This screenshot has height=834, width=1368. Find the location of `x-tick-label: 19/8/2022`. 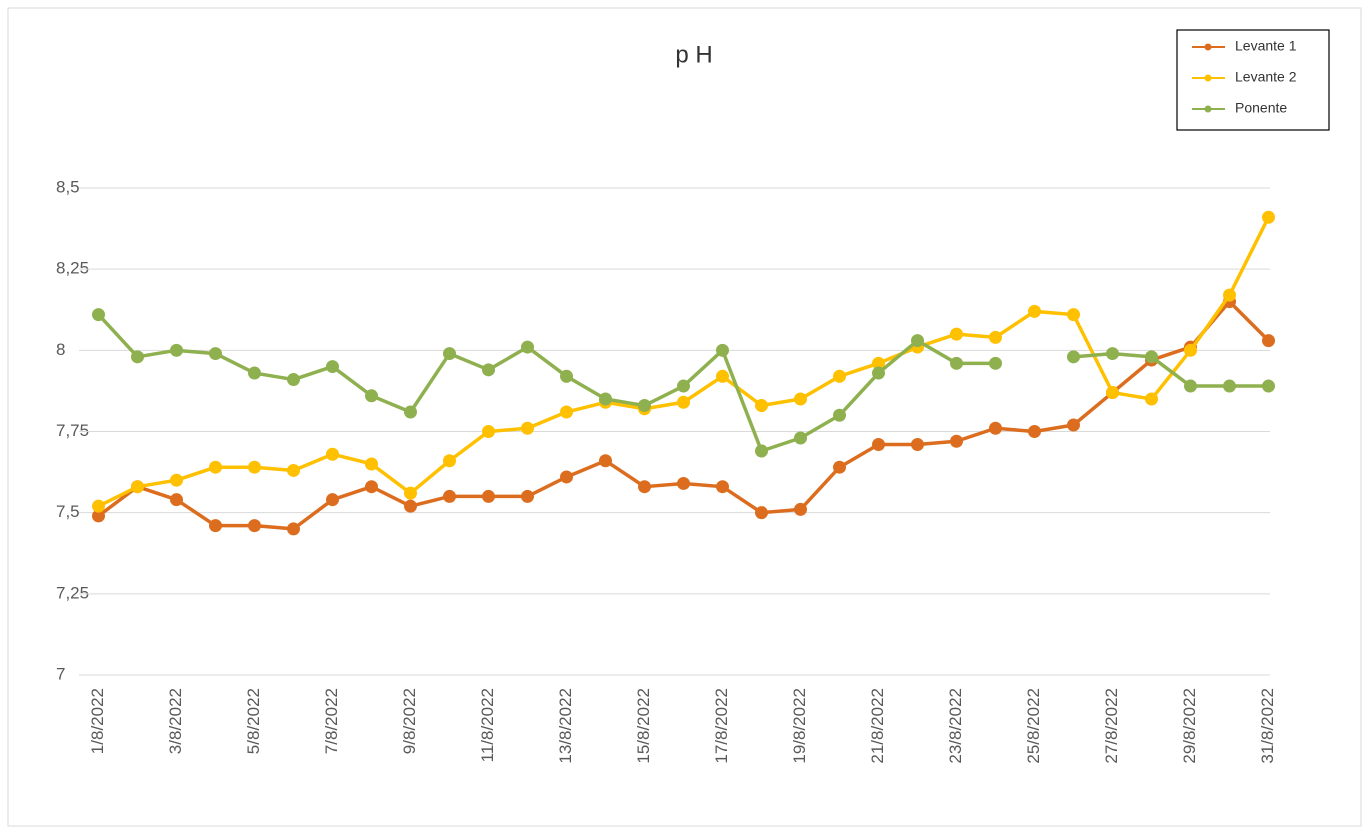

x-tick-label: 19/8/2022 is located at coordinates (799, 726).